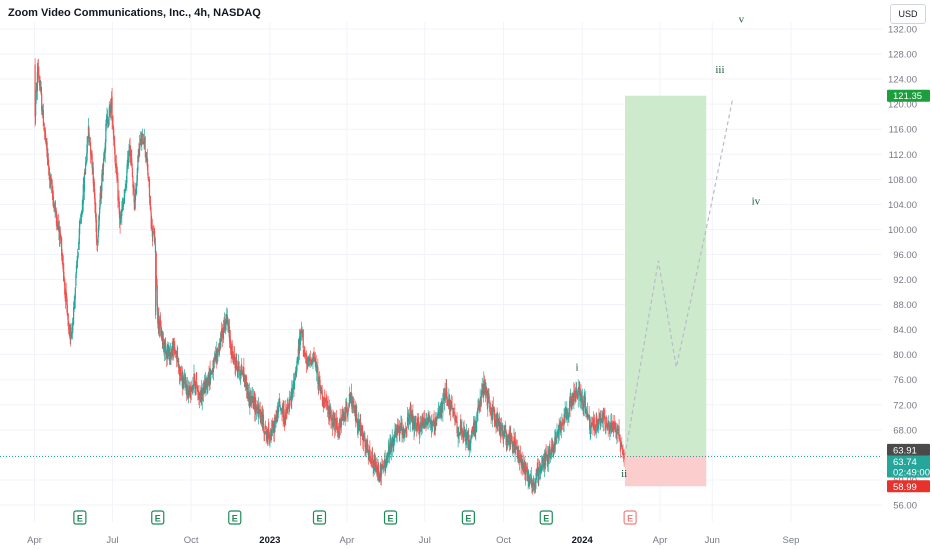 The height and width of the screenshot is (550, 932). I want to click on last-price-badge-text: 63.74, so click(905, 462).